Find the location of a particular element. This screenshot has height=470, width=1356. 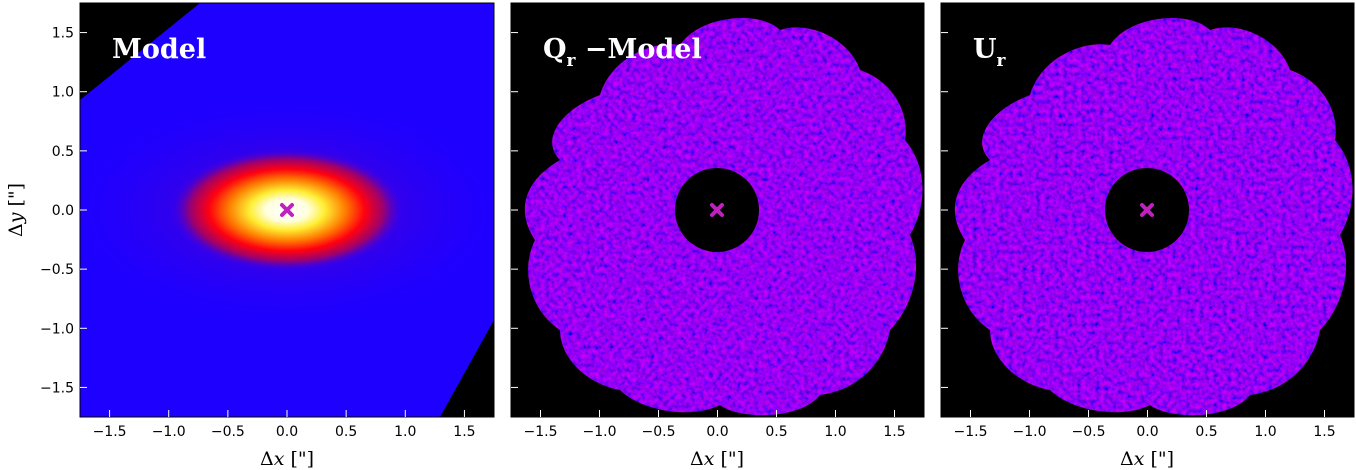

y-tick-label-6: −1.5 is located at coordinates (57, 388).